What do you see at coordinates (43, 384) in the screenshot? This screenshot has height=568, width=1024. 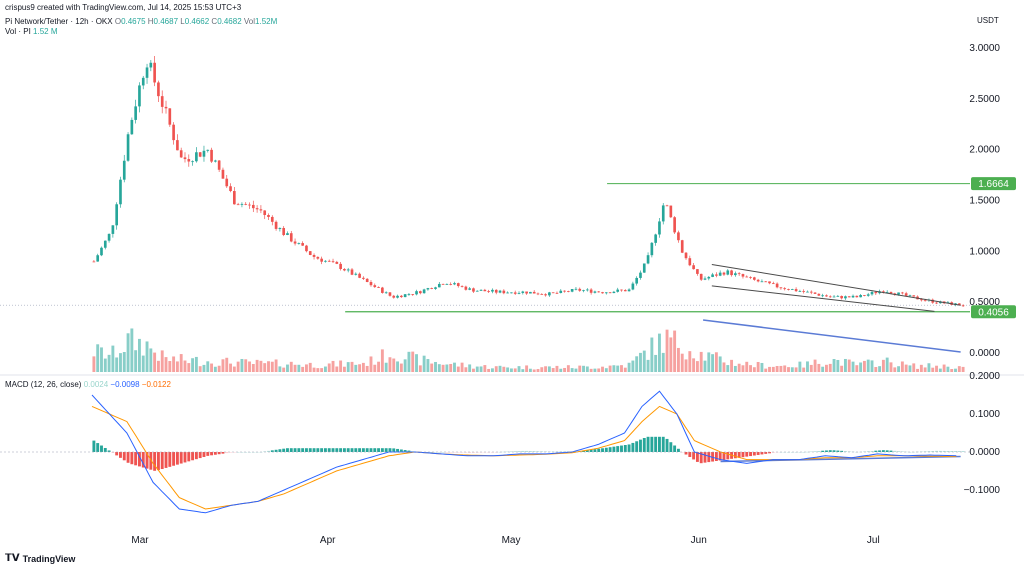 I see `macd-indicator-label: MACD (12, 26, close)` at bounding box center [43, 384].